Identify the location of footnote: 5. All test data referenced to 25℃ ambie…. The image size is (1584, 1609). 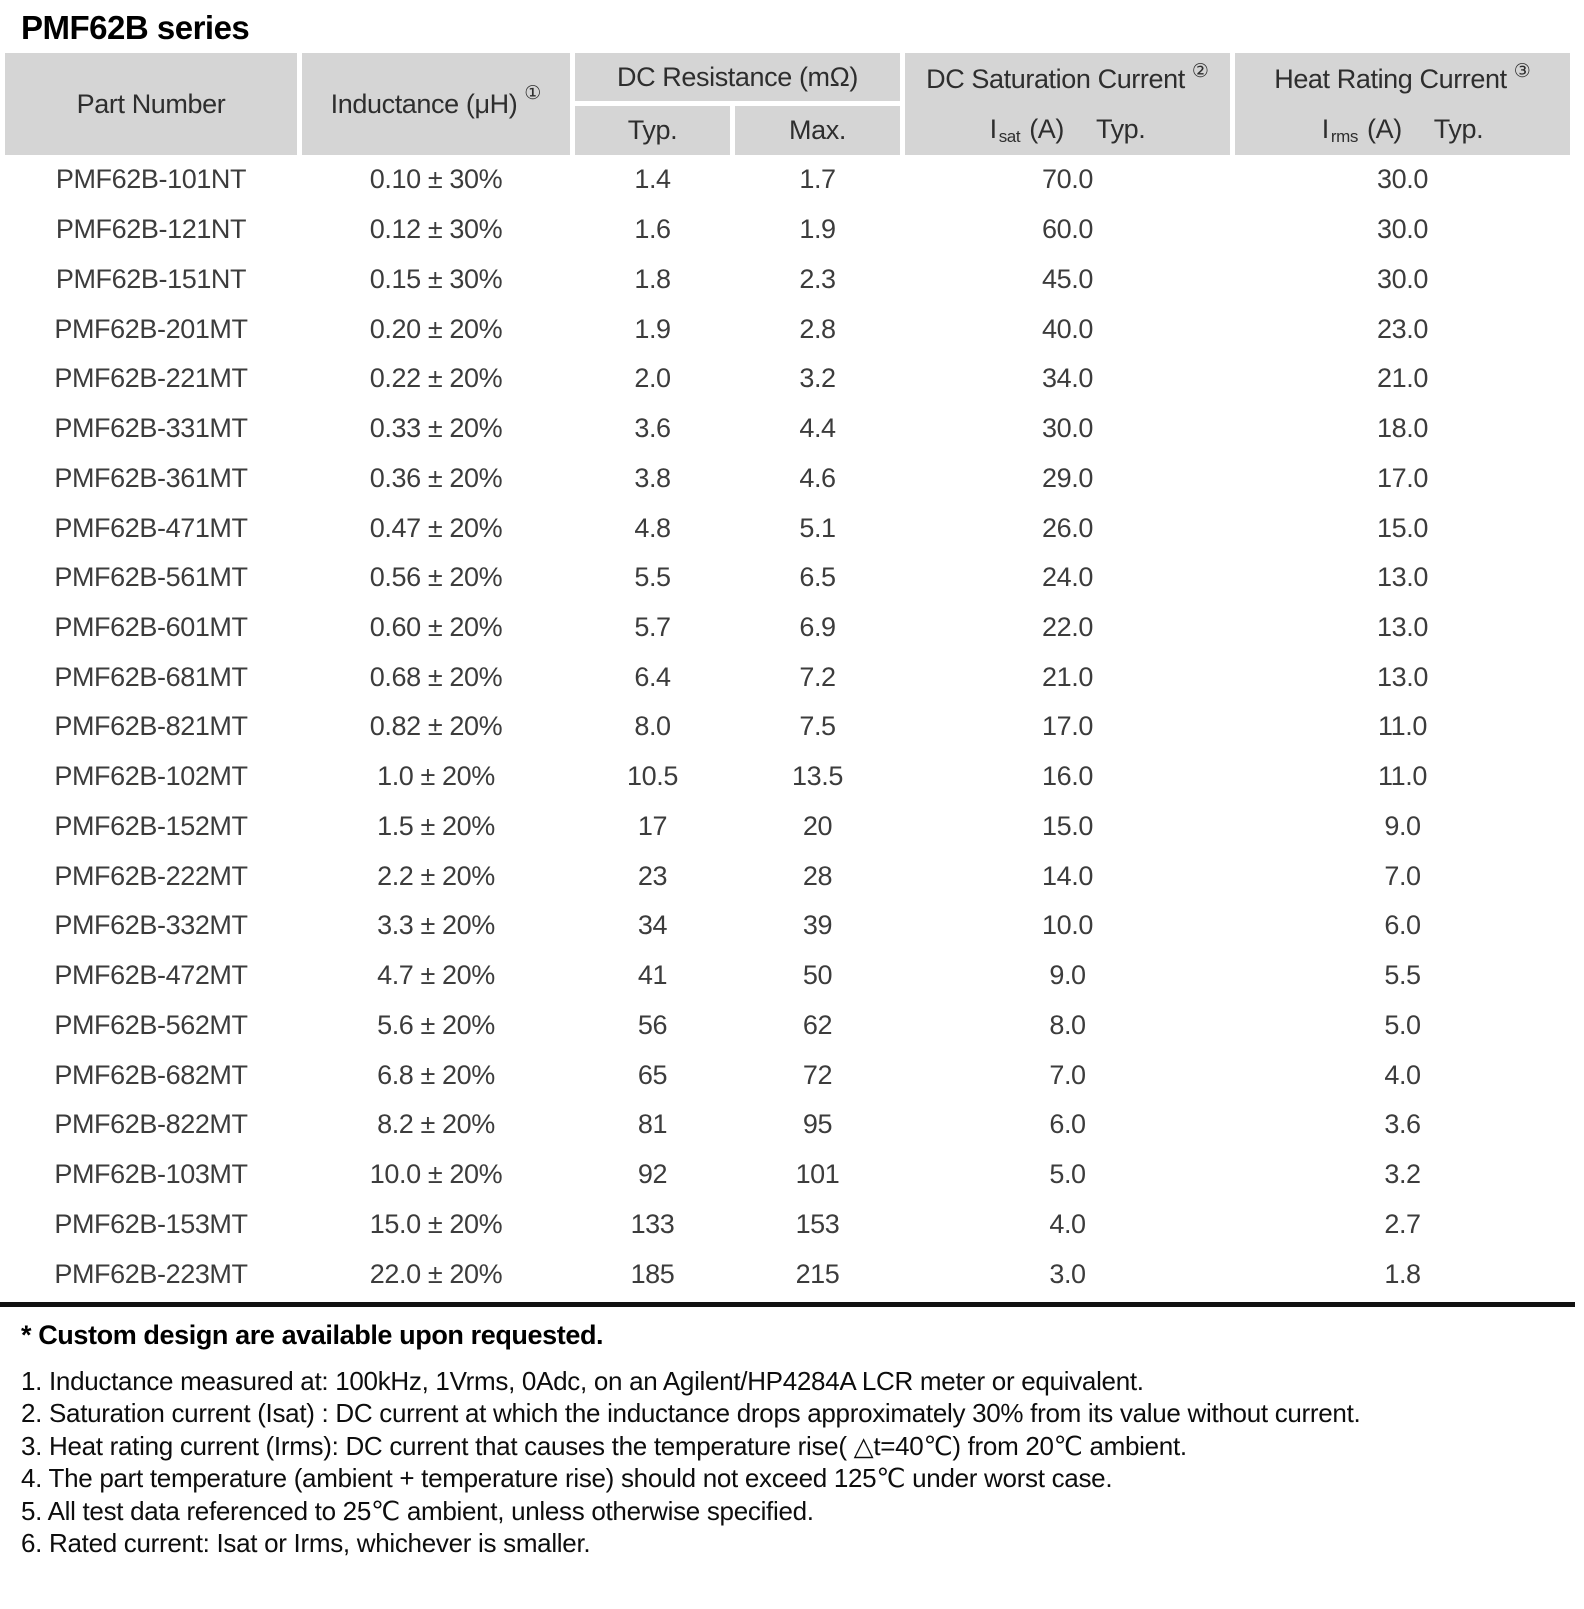
(417, 1510).